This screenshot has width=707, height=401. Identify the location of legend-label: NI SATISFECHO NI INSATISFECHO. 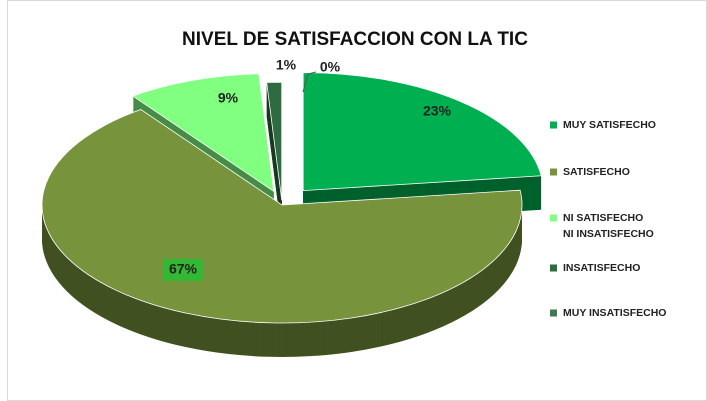
(608, 226).